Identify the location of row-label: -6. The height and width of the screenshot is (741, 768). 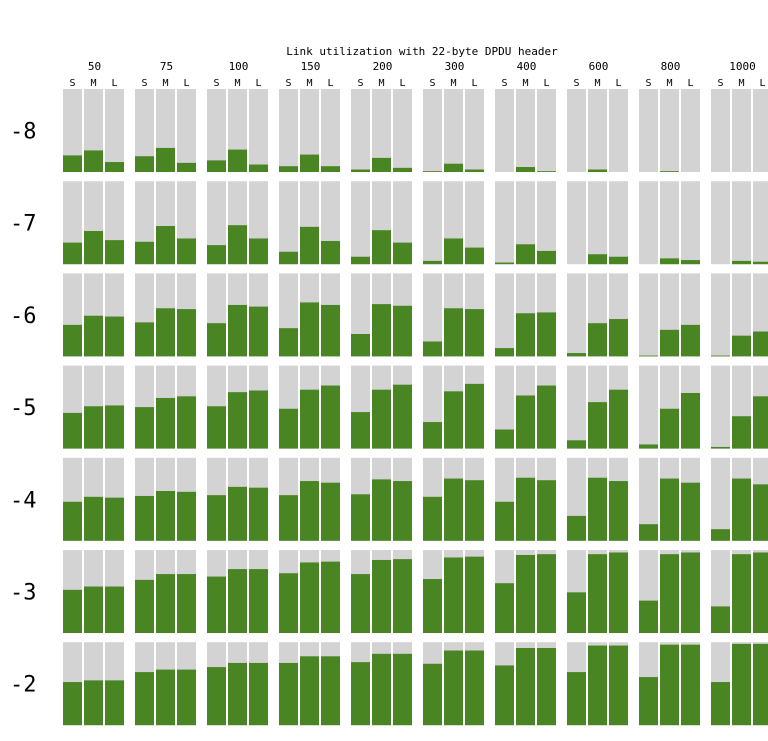
(23, 316).